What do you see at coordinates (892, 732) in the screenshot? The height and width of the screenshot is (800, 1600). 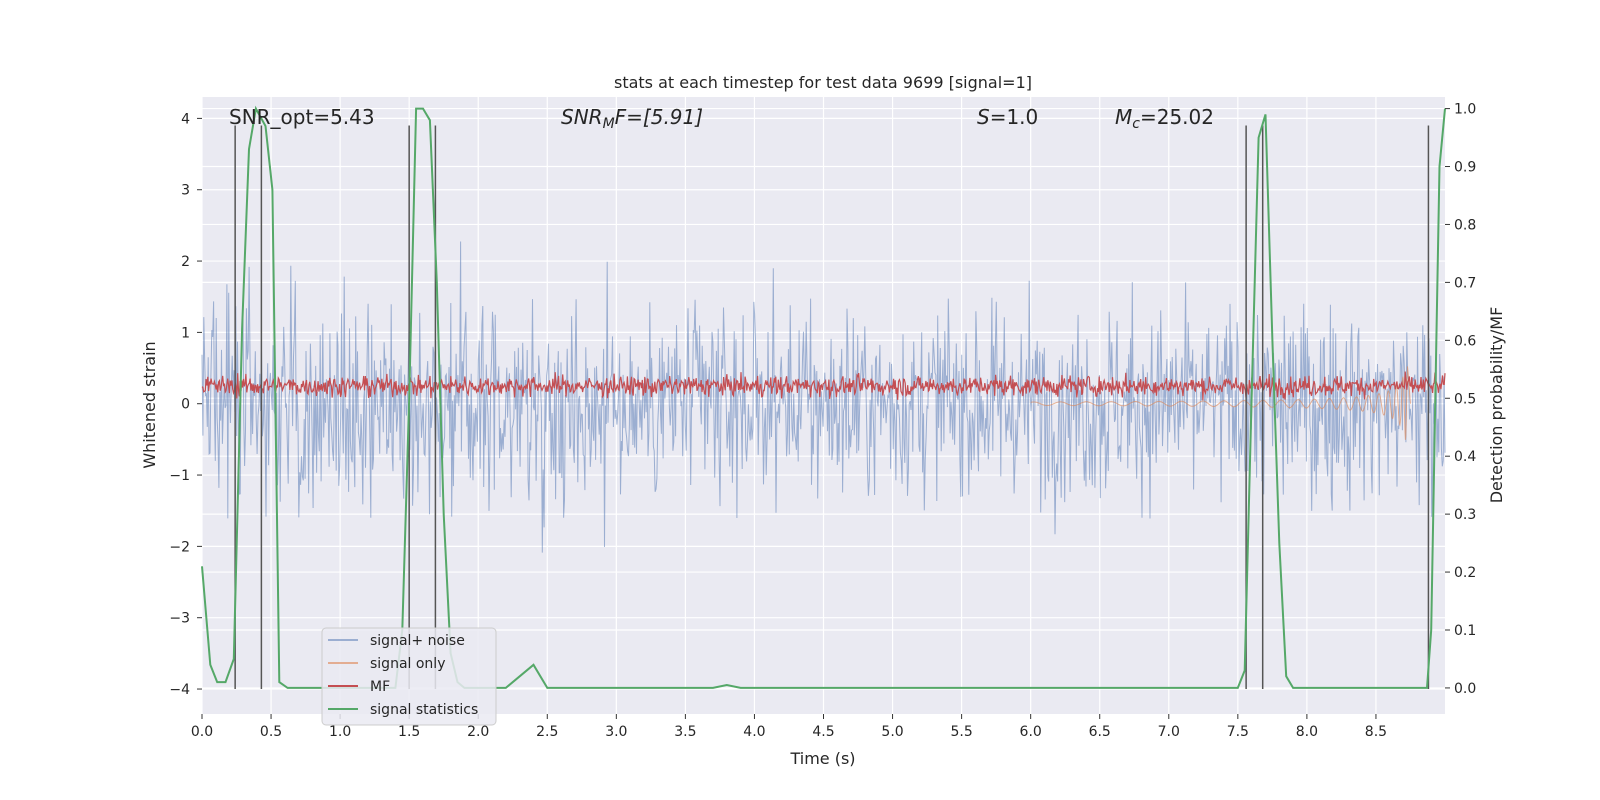 I see `x-tick-label: 5.0` at bounding box center [892, 732].